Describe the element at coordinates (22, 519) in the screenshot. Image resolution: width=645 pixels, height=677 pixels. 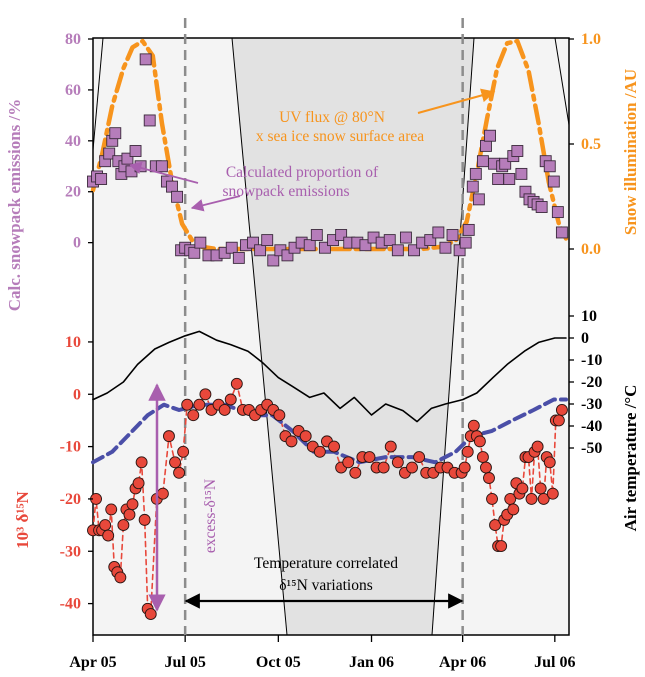
I see `y-axis-title-d15n: 10³ δ¹⁵N` at that location.